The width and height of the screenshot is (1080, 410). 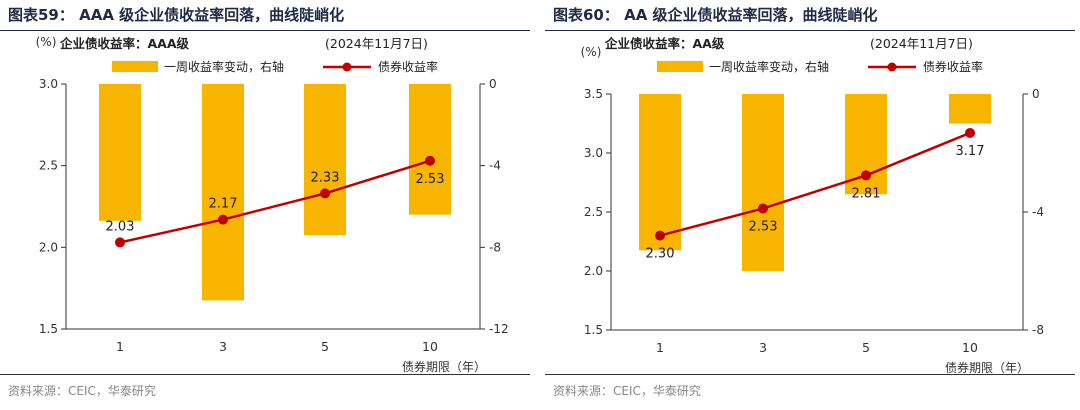 I want to click on data-label: 2.81, so click(x=866, y=193).